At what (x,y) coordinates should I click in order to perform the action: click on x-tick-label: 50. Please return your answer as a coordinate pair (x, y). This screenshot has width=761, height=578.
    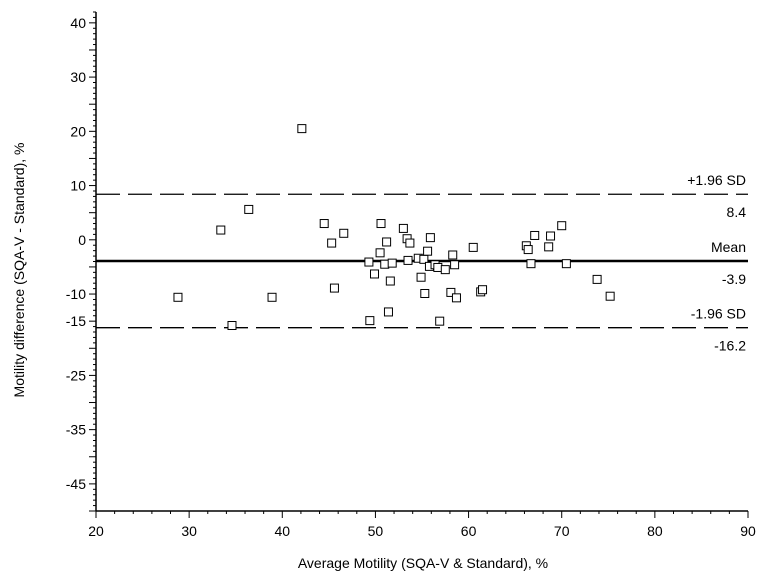
    Looking at the image, I should click on (376, 531).